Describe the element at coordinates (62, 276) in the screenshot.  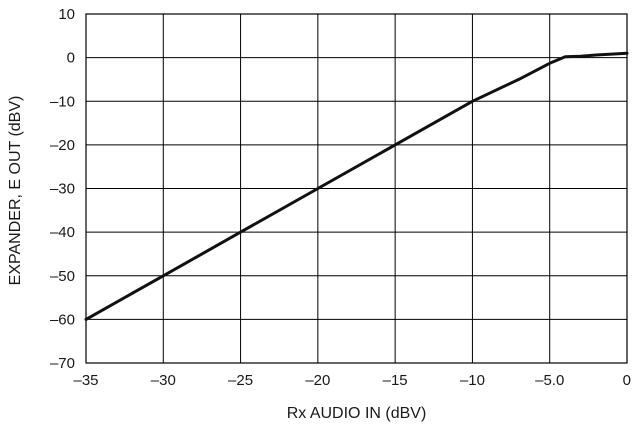
I see `y-tick-label: –50` at that location.